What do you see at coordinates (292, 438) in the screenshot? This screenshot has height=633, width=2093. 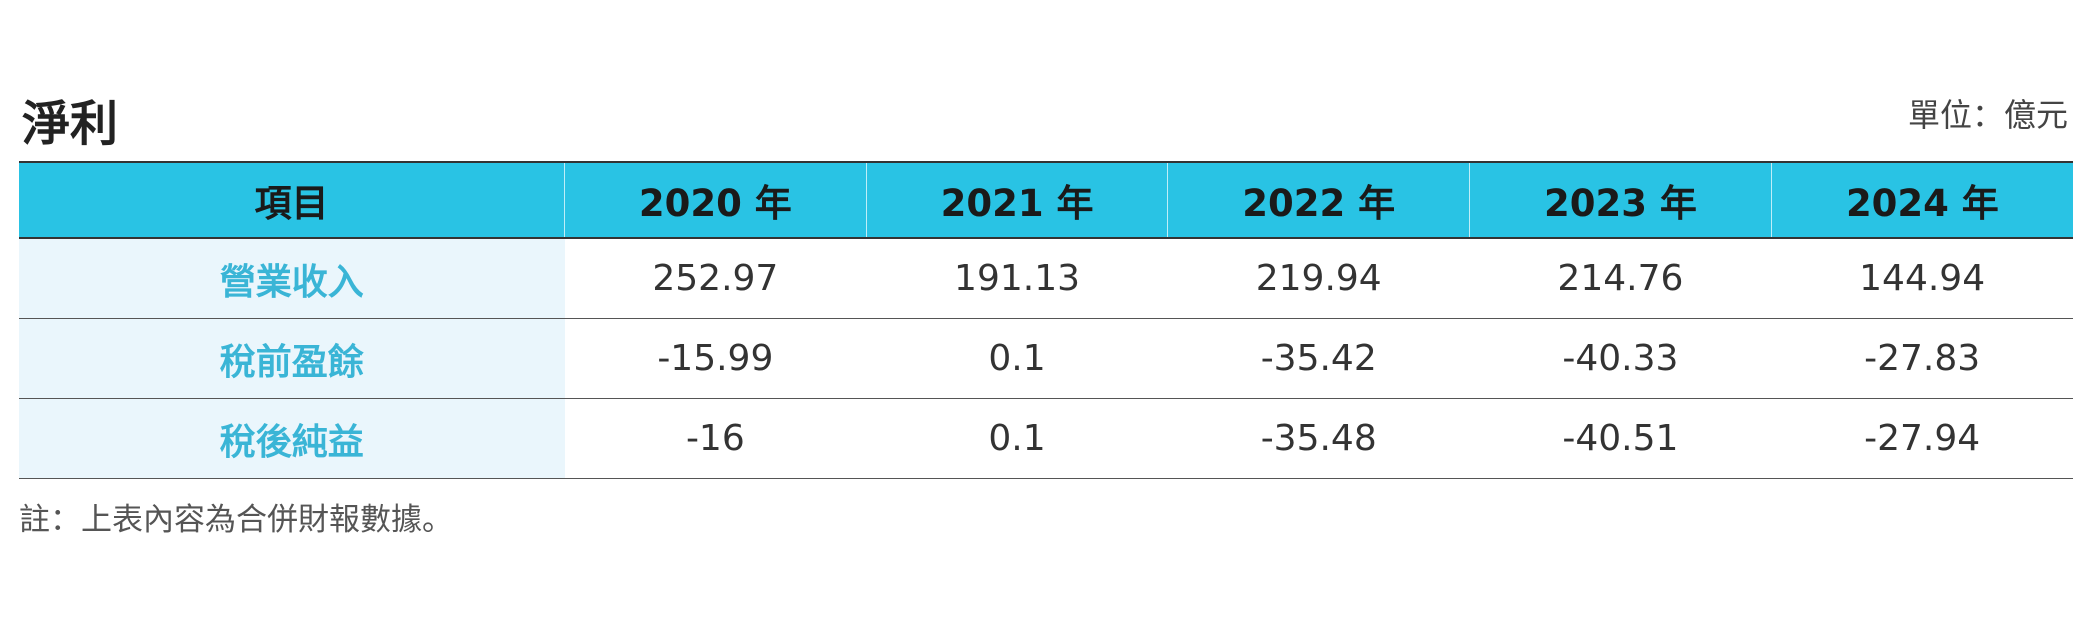 I see `row-label: 稅後純益` at bounding box center [292, 438].